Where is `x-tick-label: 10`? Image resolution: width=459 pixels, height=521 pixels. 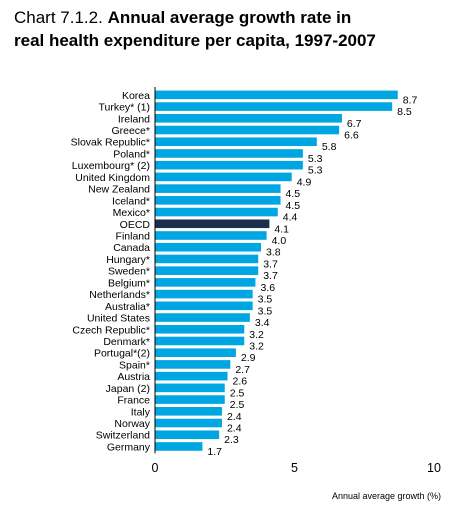 x-tick-label: 10 is located at coordinates (434, 468).